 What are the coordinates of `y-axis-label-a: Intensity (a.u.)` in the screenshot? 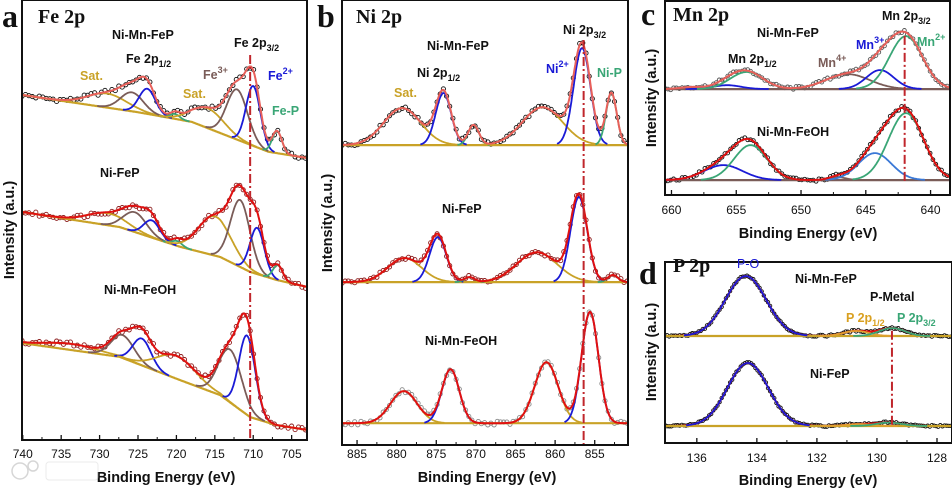 It's located at (10, 230).